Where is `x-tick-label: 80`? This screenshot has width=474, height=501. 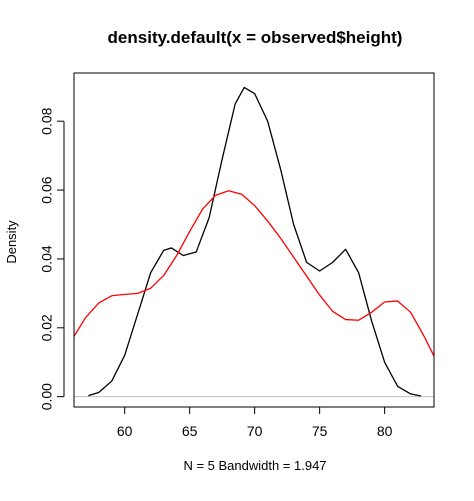
x-tick-label: 80 is located at coordinates (385, 431).